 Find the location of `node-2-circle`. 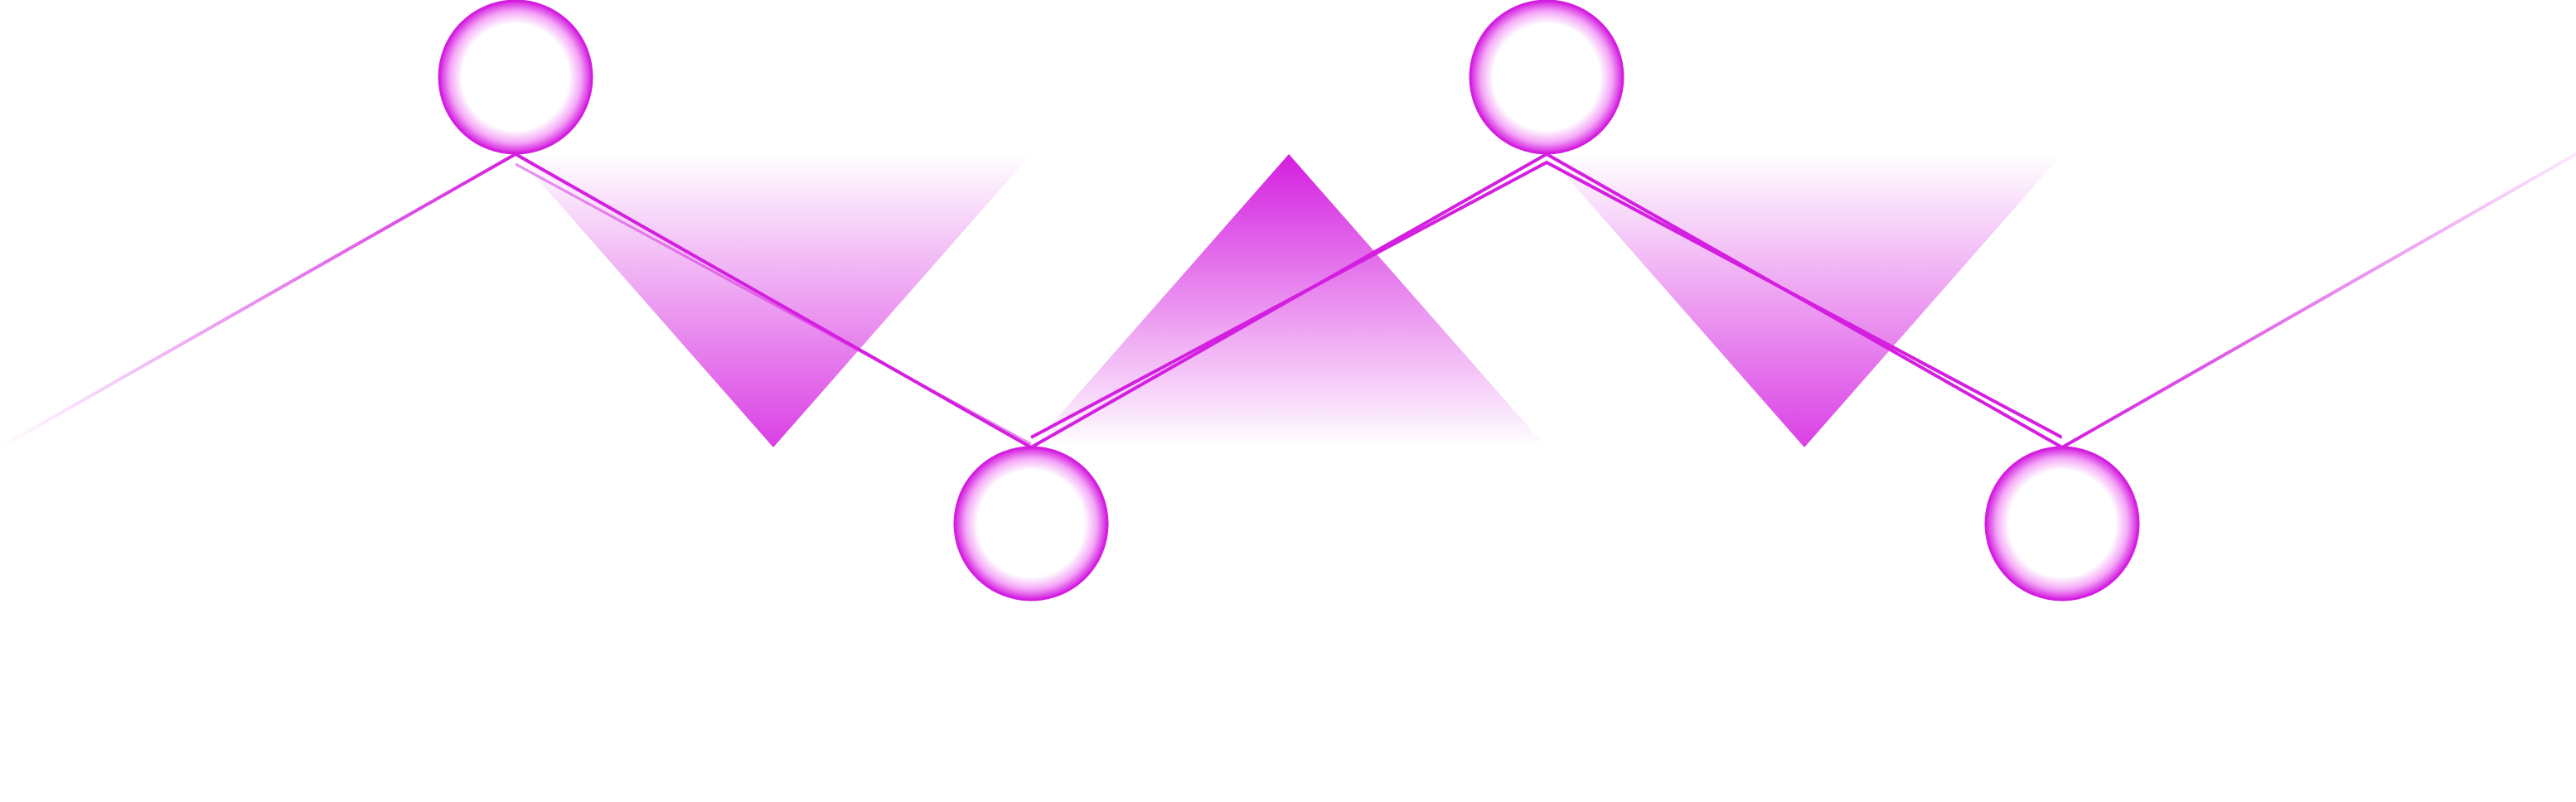

node-2-circle is located at coordinates (1031, 524).